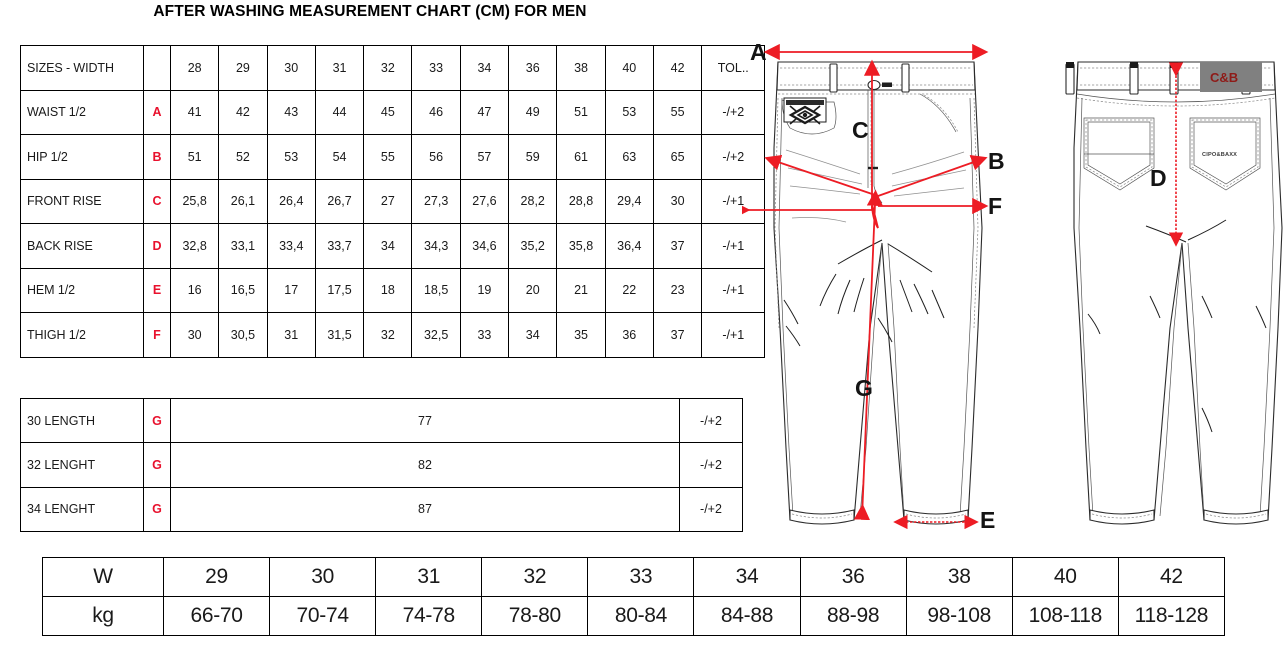 Image resolution: width=1283 pixels, height=658 pixels. What do you see at coordinates (677, 201) in the screenshot?
I see `cell-frontrise-42: 30` at bounding box center [677, 201].